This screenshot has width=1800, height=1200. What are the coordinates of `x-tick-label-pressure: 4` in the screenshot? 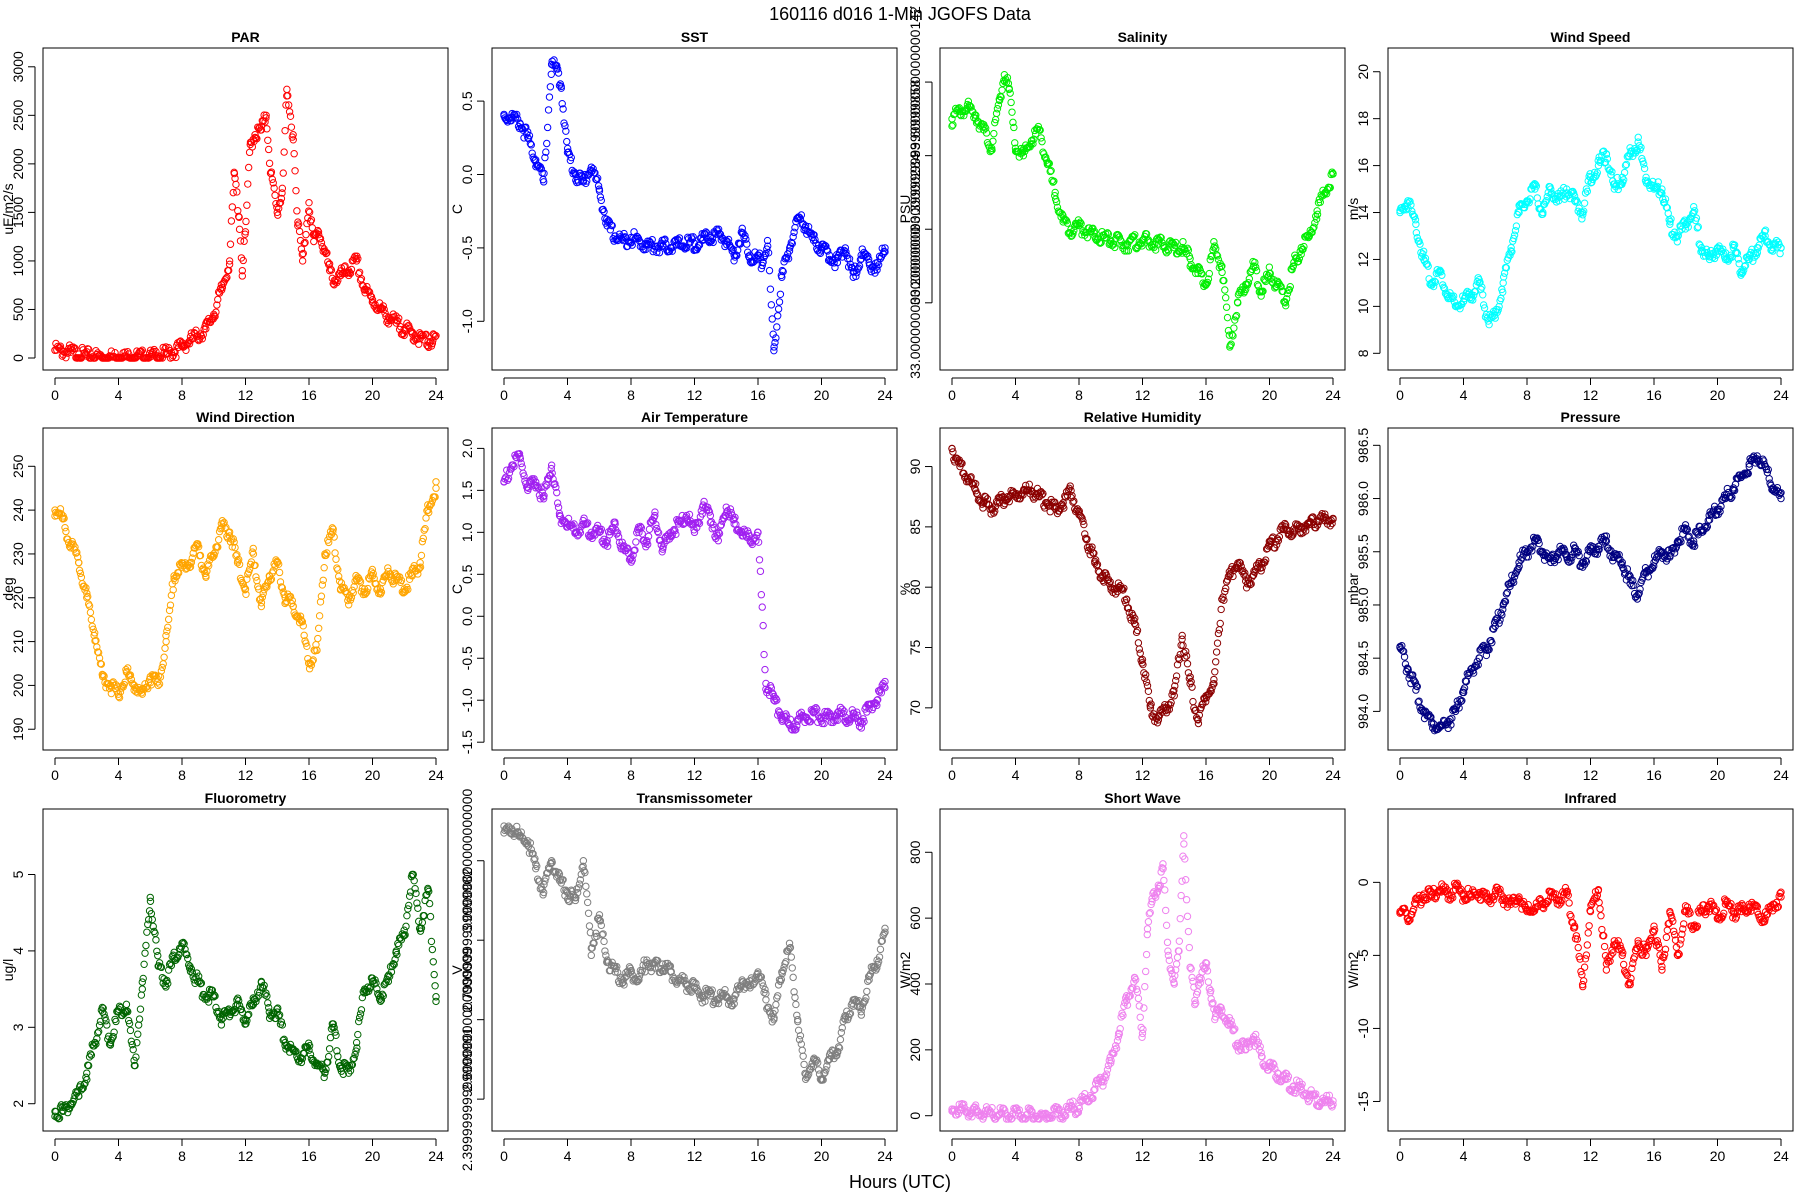 It's located at (1464, 775).